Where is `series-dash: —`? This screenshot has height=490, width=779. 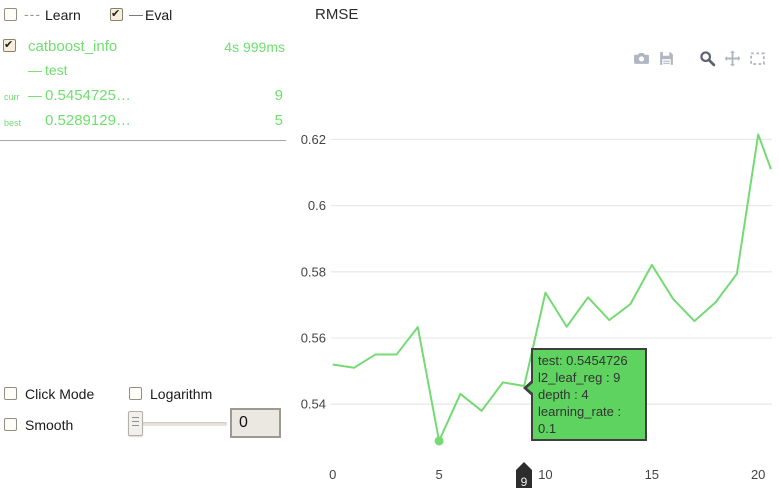 series-dash: — is located at coordinates (35, 70).